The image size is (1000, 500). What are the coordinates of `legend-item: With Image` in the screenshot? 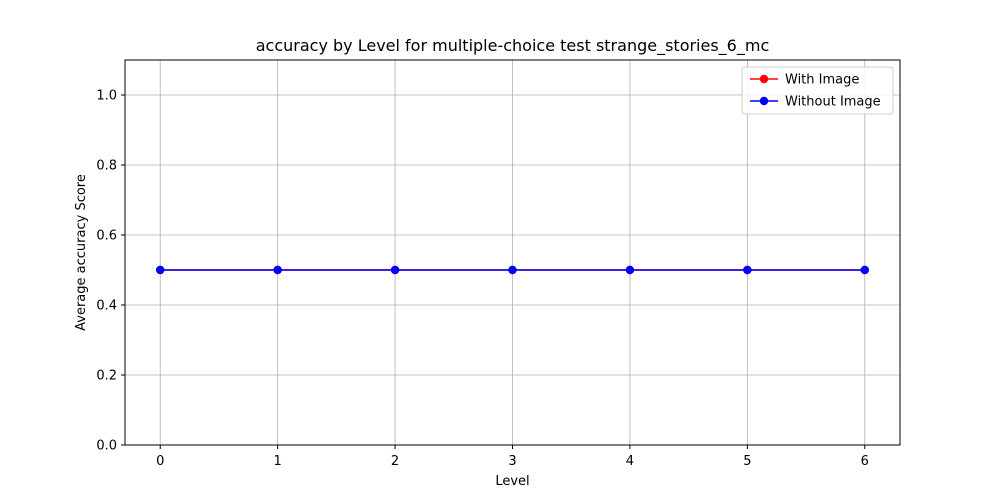 It's located at (804, 80).